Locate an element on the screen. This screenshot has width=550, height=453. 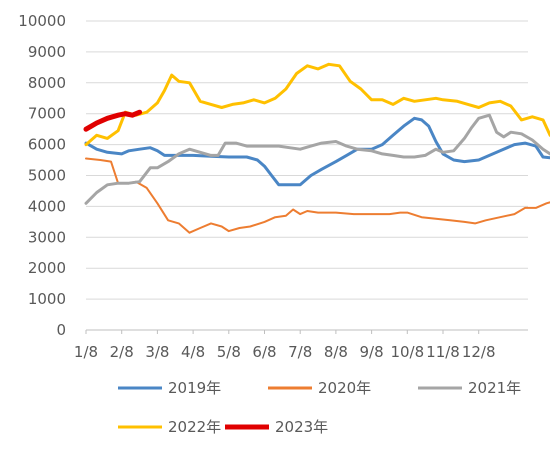
y-tick-label: 5000 is located at coordinates (47, 176).